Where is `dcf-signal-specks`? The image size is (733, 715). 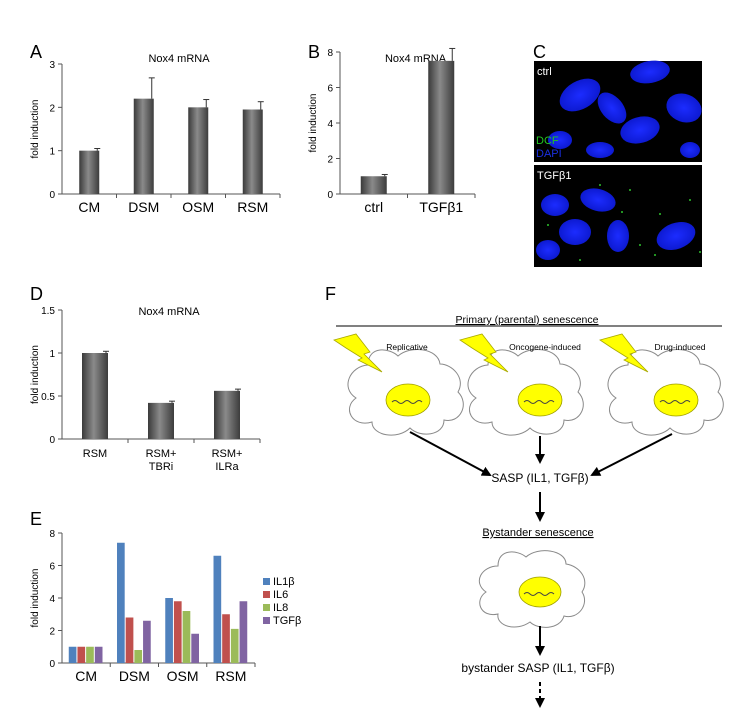 dcf-signal-specks is located at coordinates (624, 222).